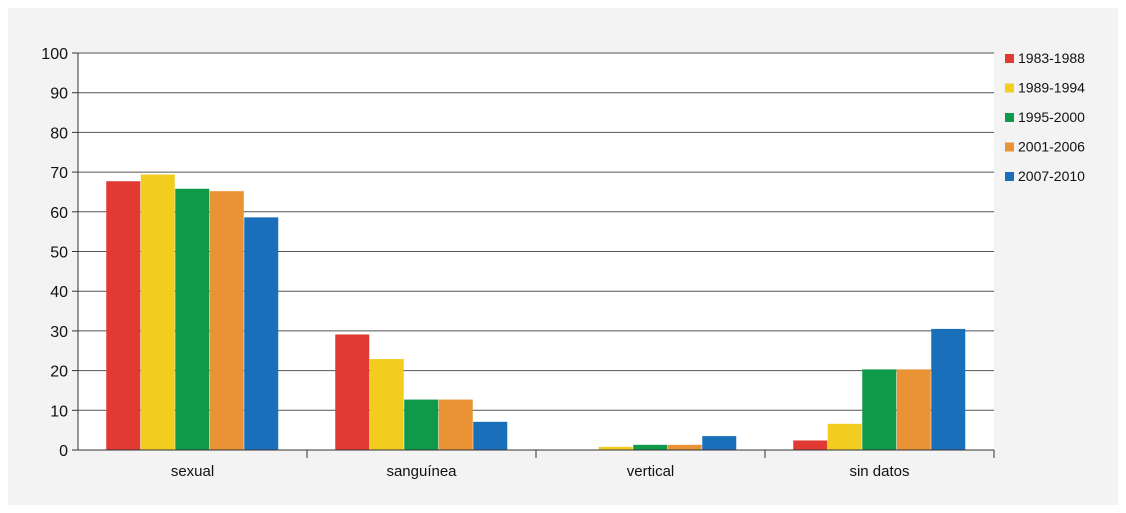 The height and width of the screenshot is (513, 1126). Describe the element at coordinates (54, 54) in the screenshot. I see `y-tick-label: 100` at that location.